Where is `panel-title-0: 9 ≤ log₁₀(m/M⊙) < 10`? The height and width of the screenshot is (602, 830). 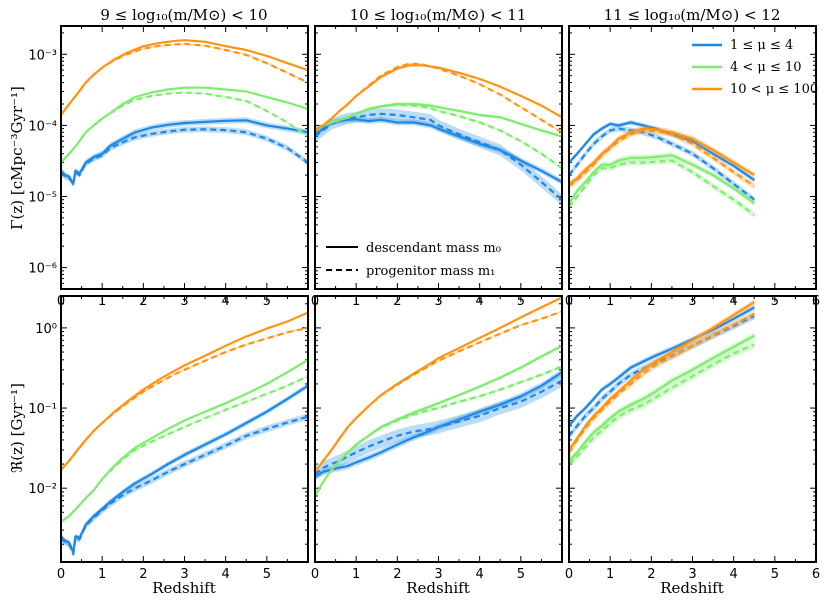 panel-title-0: 9 ≤ log₁₀(m/M⊙) < 10 is located at coordinates (183, 15).